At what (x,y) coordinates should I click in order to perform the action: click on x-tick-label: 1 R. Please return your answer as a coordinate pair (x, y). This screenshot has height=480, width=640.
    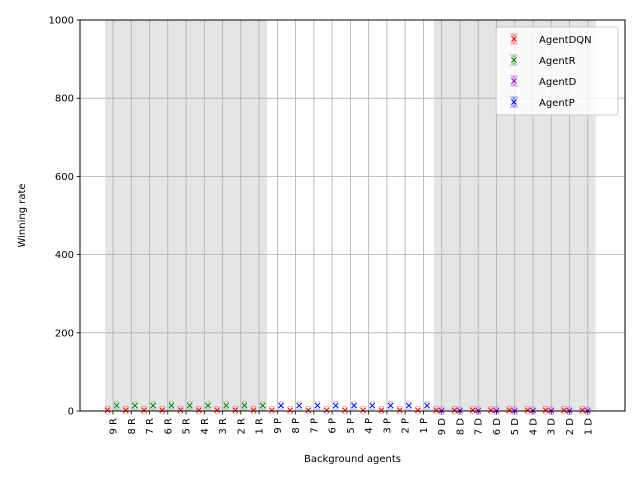
    Looking at the image, I should click on (260, 426).